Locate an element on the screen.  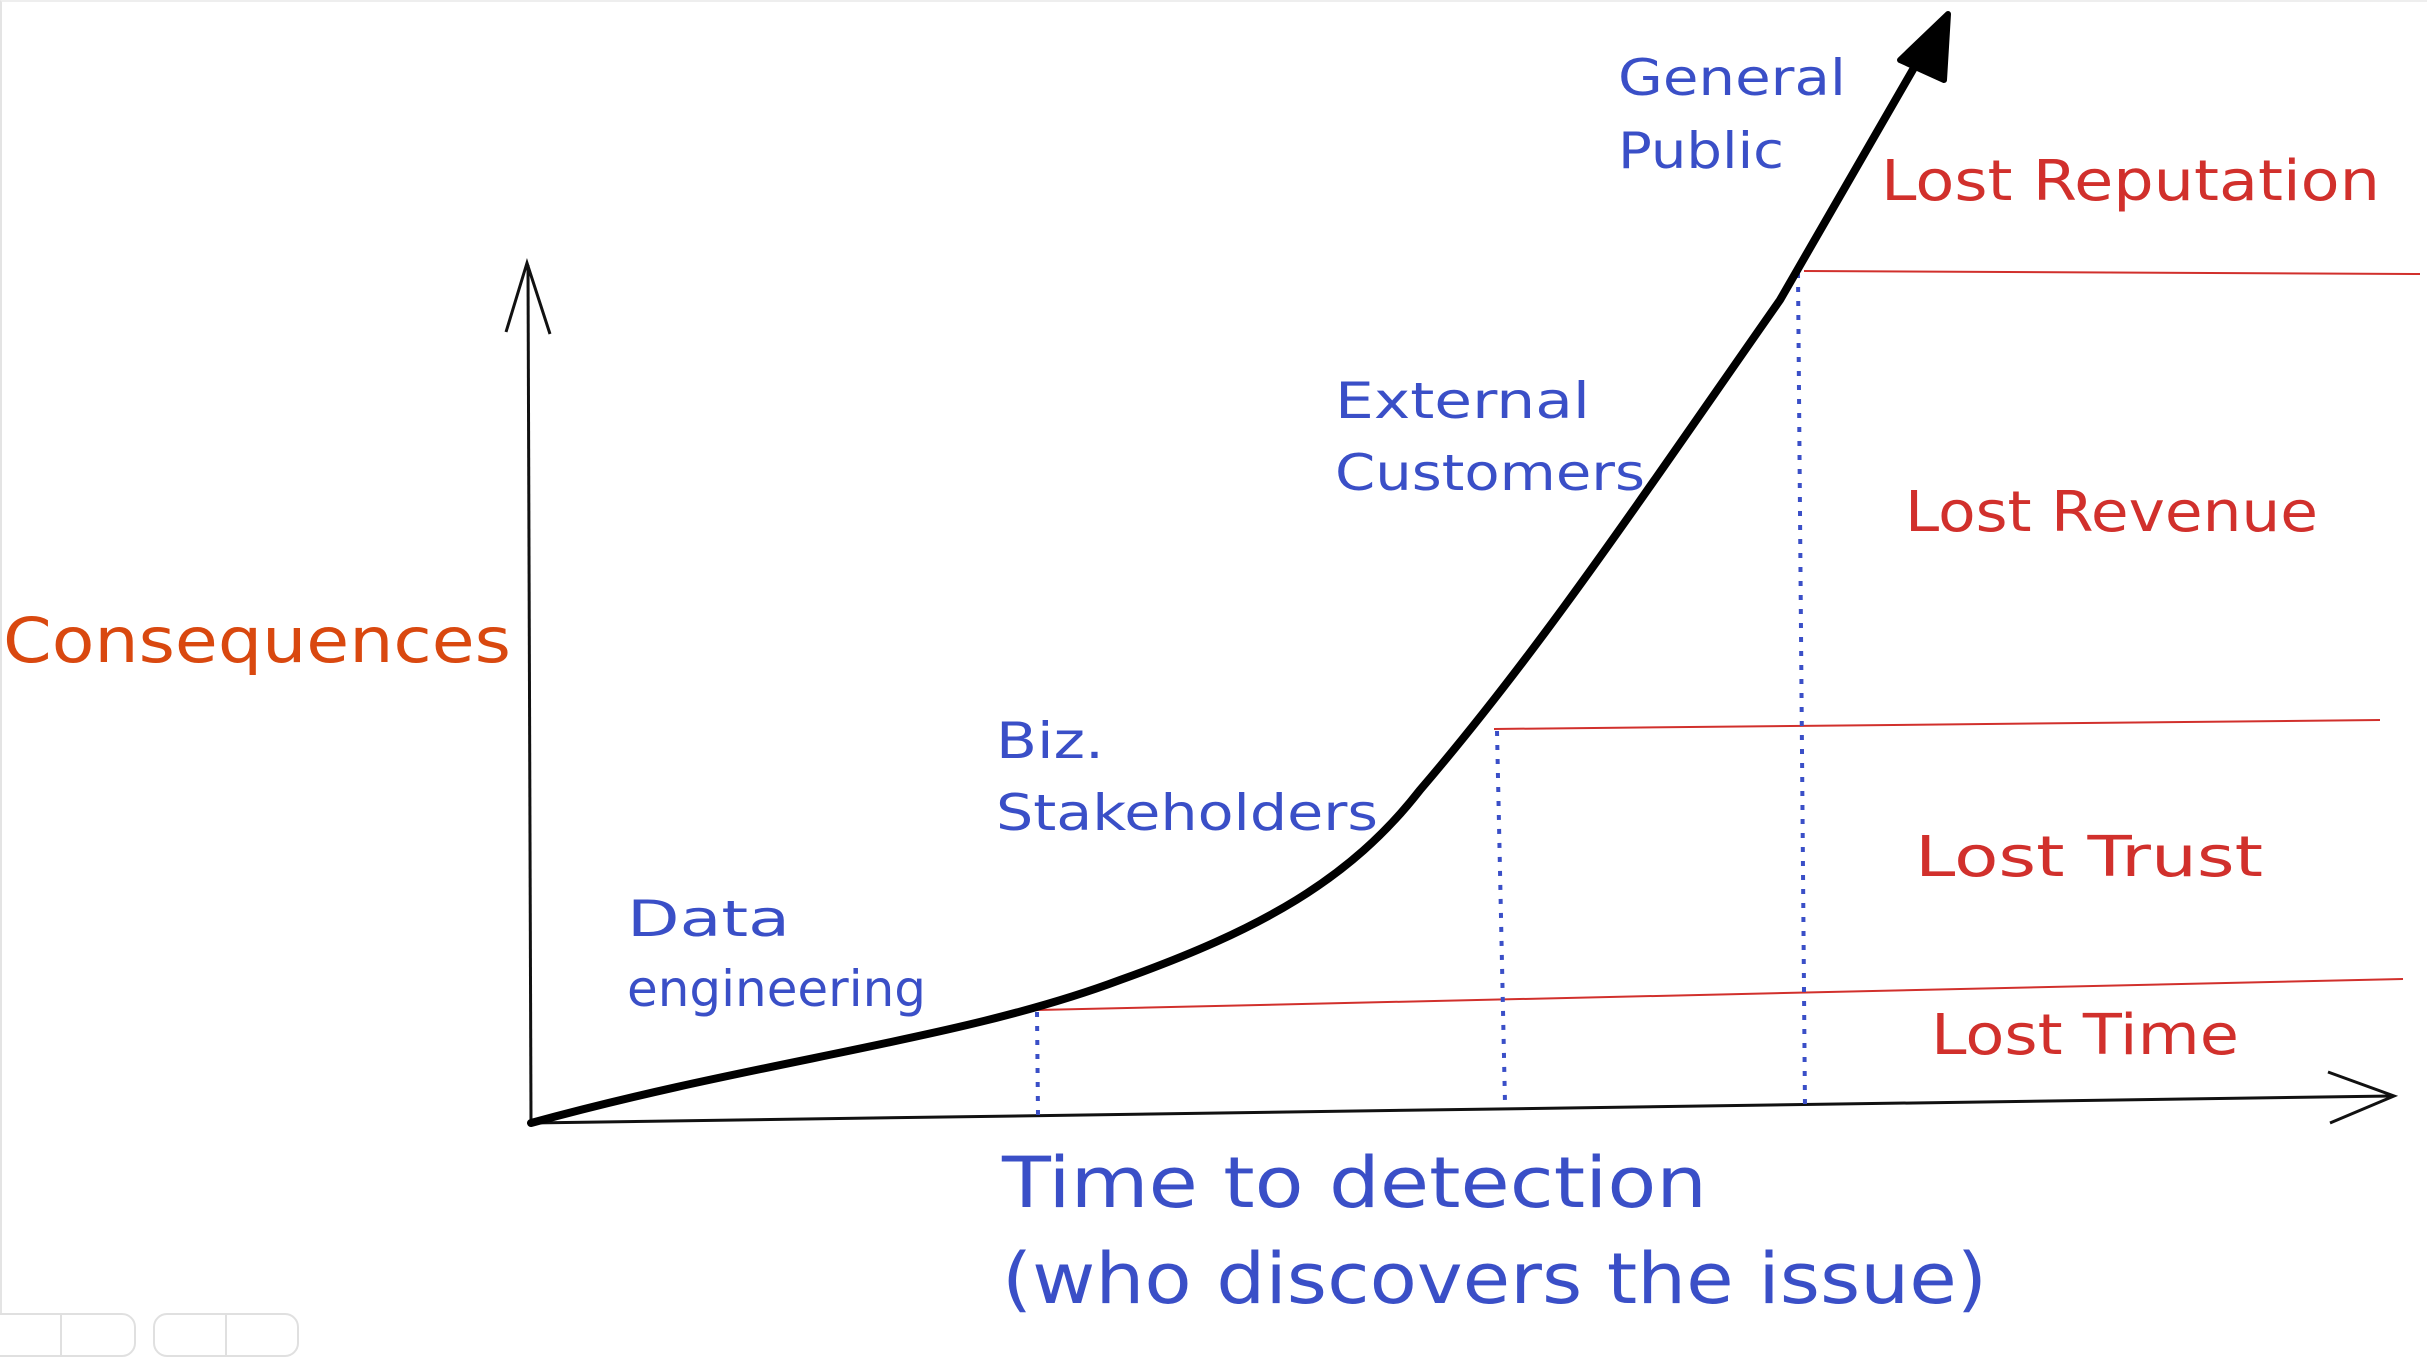
stage-label-line1: Biz. is located at coordinates (1050, 741).